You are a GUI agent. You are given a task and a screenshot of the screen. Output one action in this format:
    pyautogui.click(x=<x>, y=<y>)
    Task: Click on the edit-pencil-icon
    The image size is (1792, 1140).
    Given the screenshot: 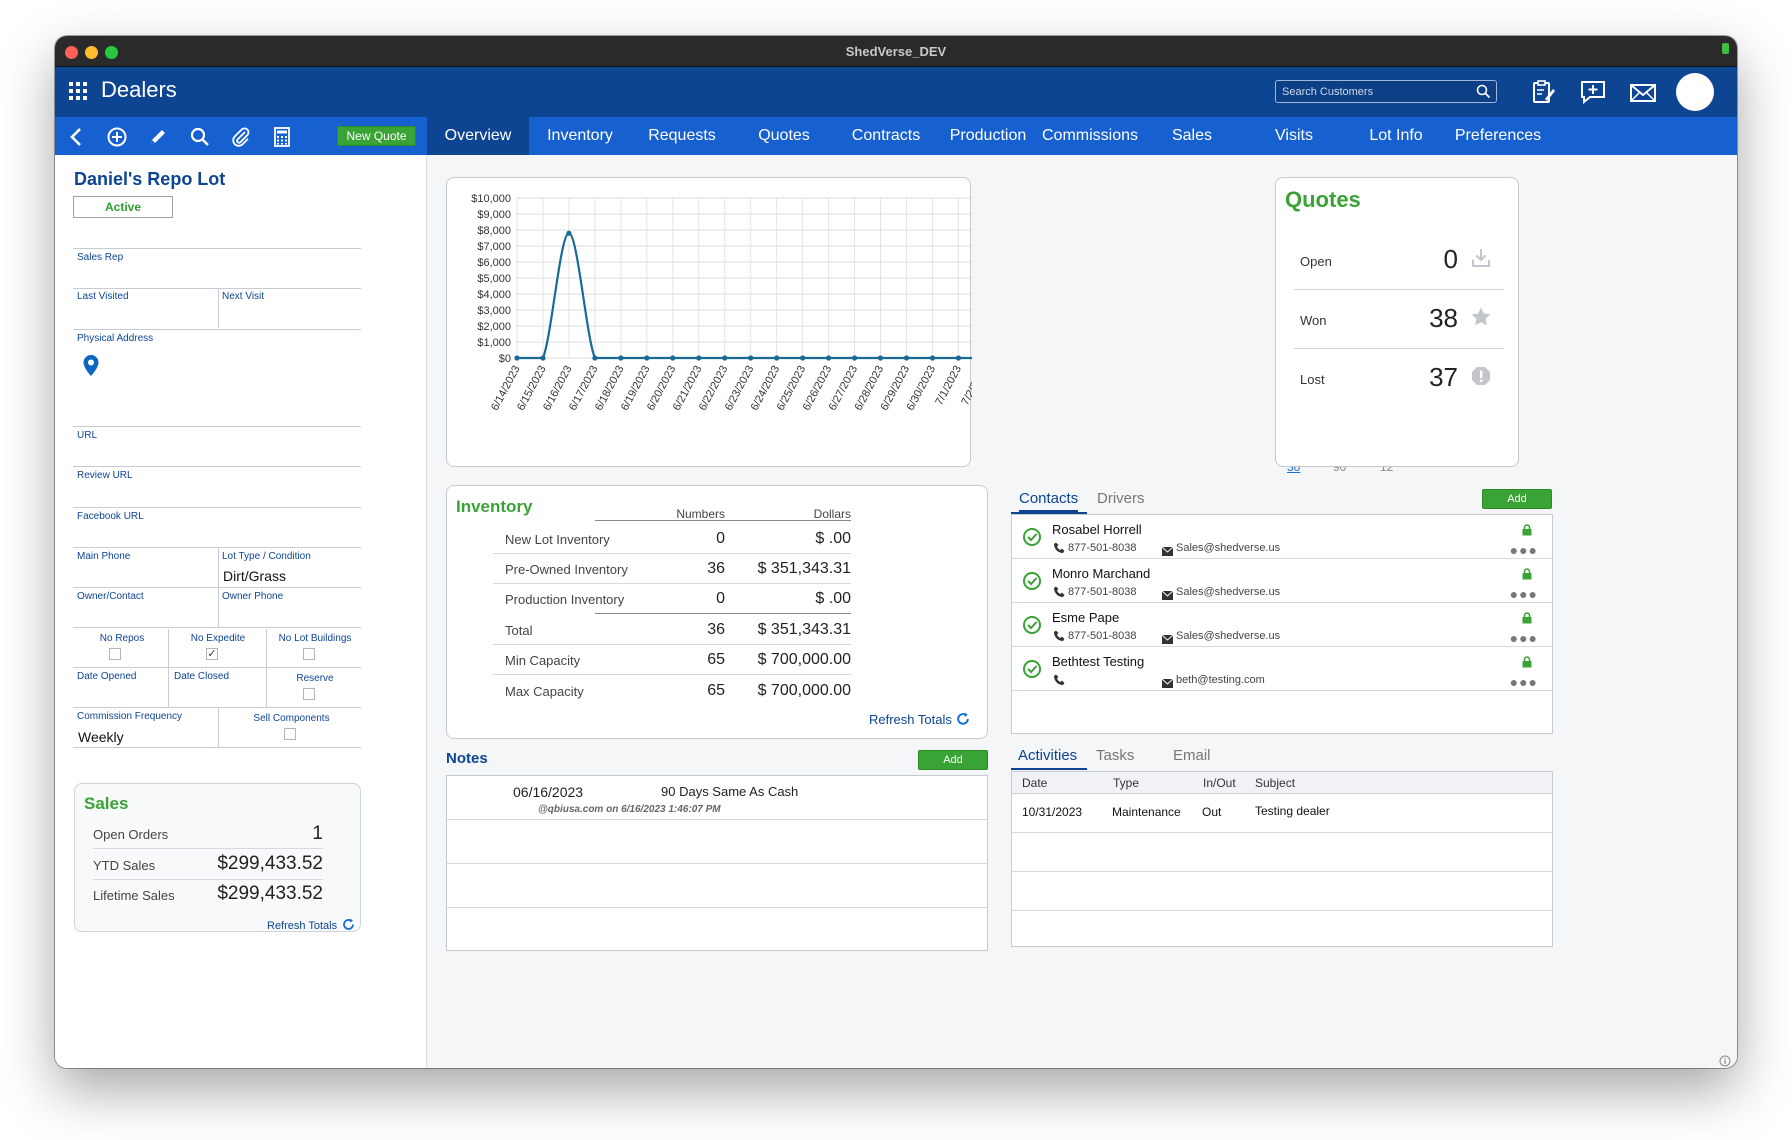 What is the action you would take?
    pyautogui.click(x=158, y=137)
    